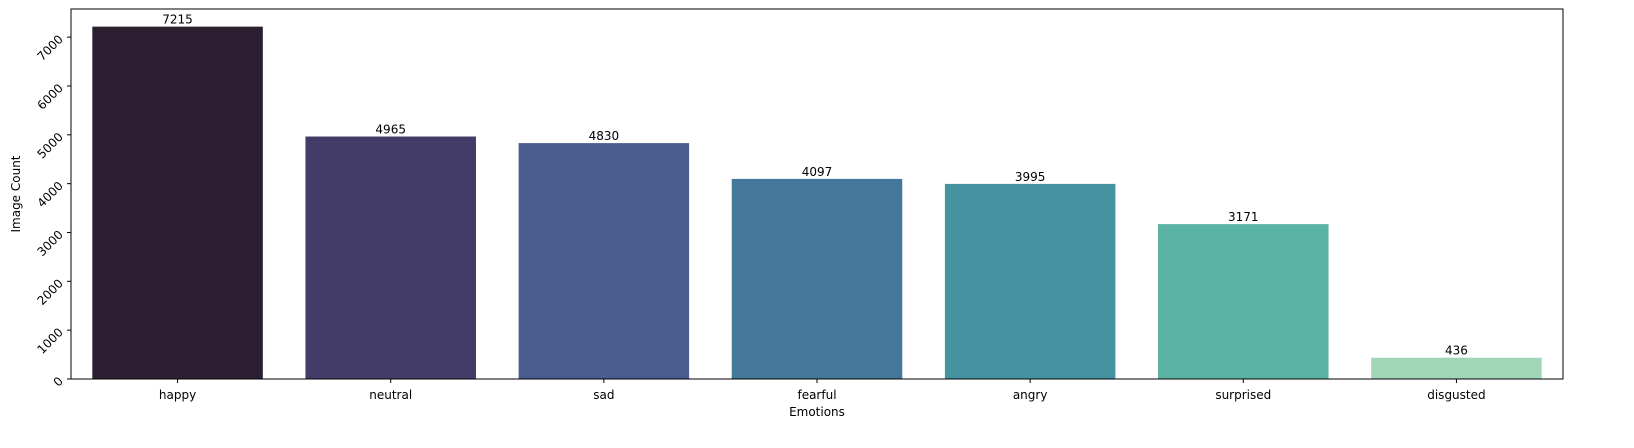 This screenshot has height=448, width=1634. Describe the element at coordinates (1030, 281) in the screenshot. I see `bar-angry` at that location.